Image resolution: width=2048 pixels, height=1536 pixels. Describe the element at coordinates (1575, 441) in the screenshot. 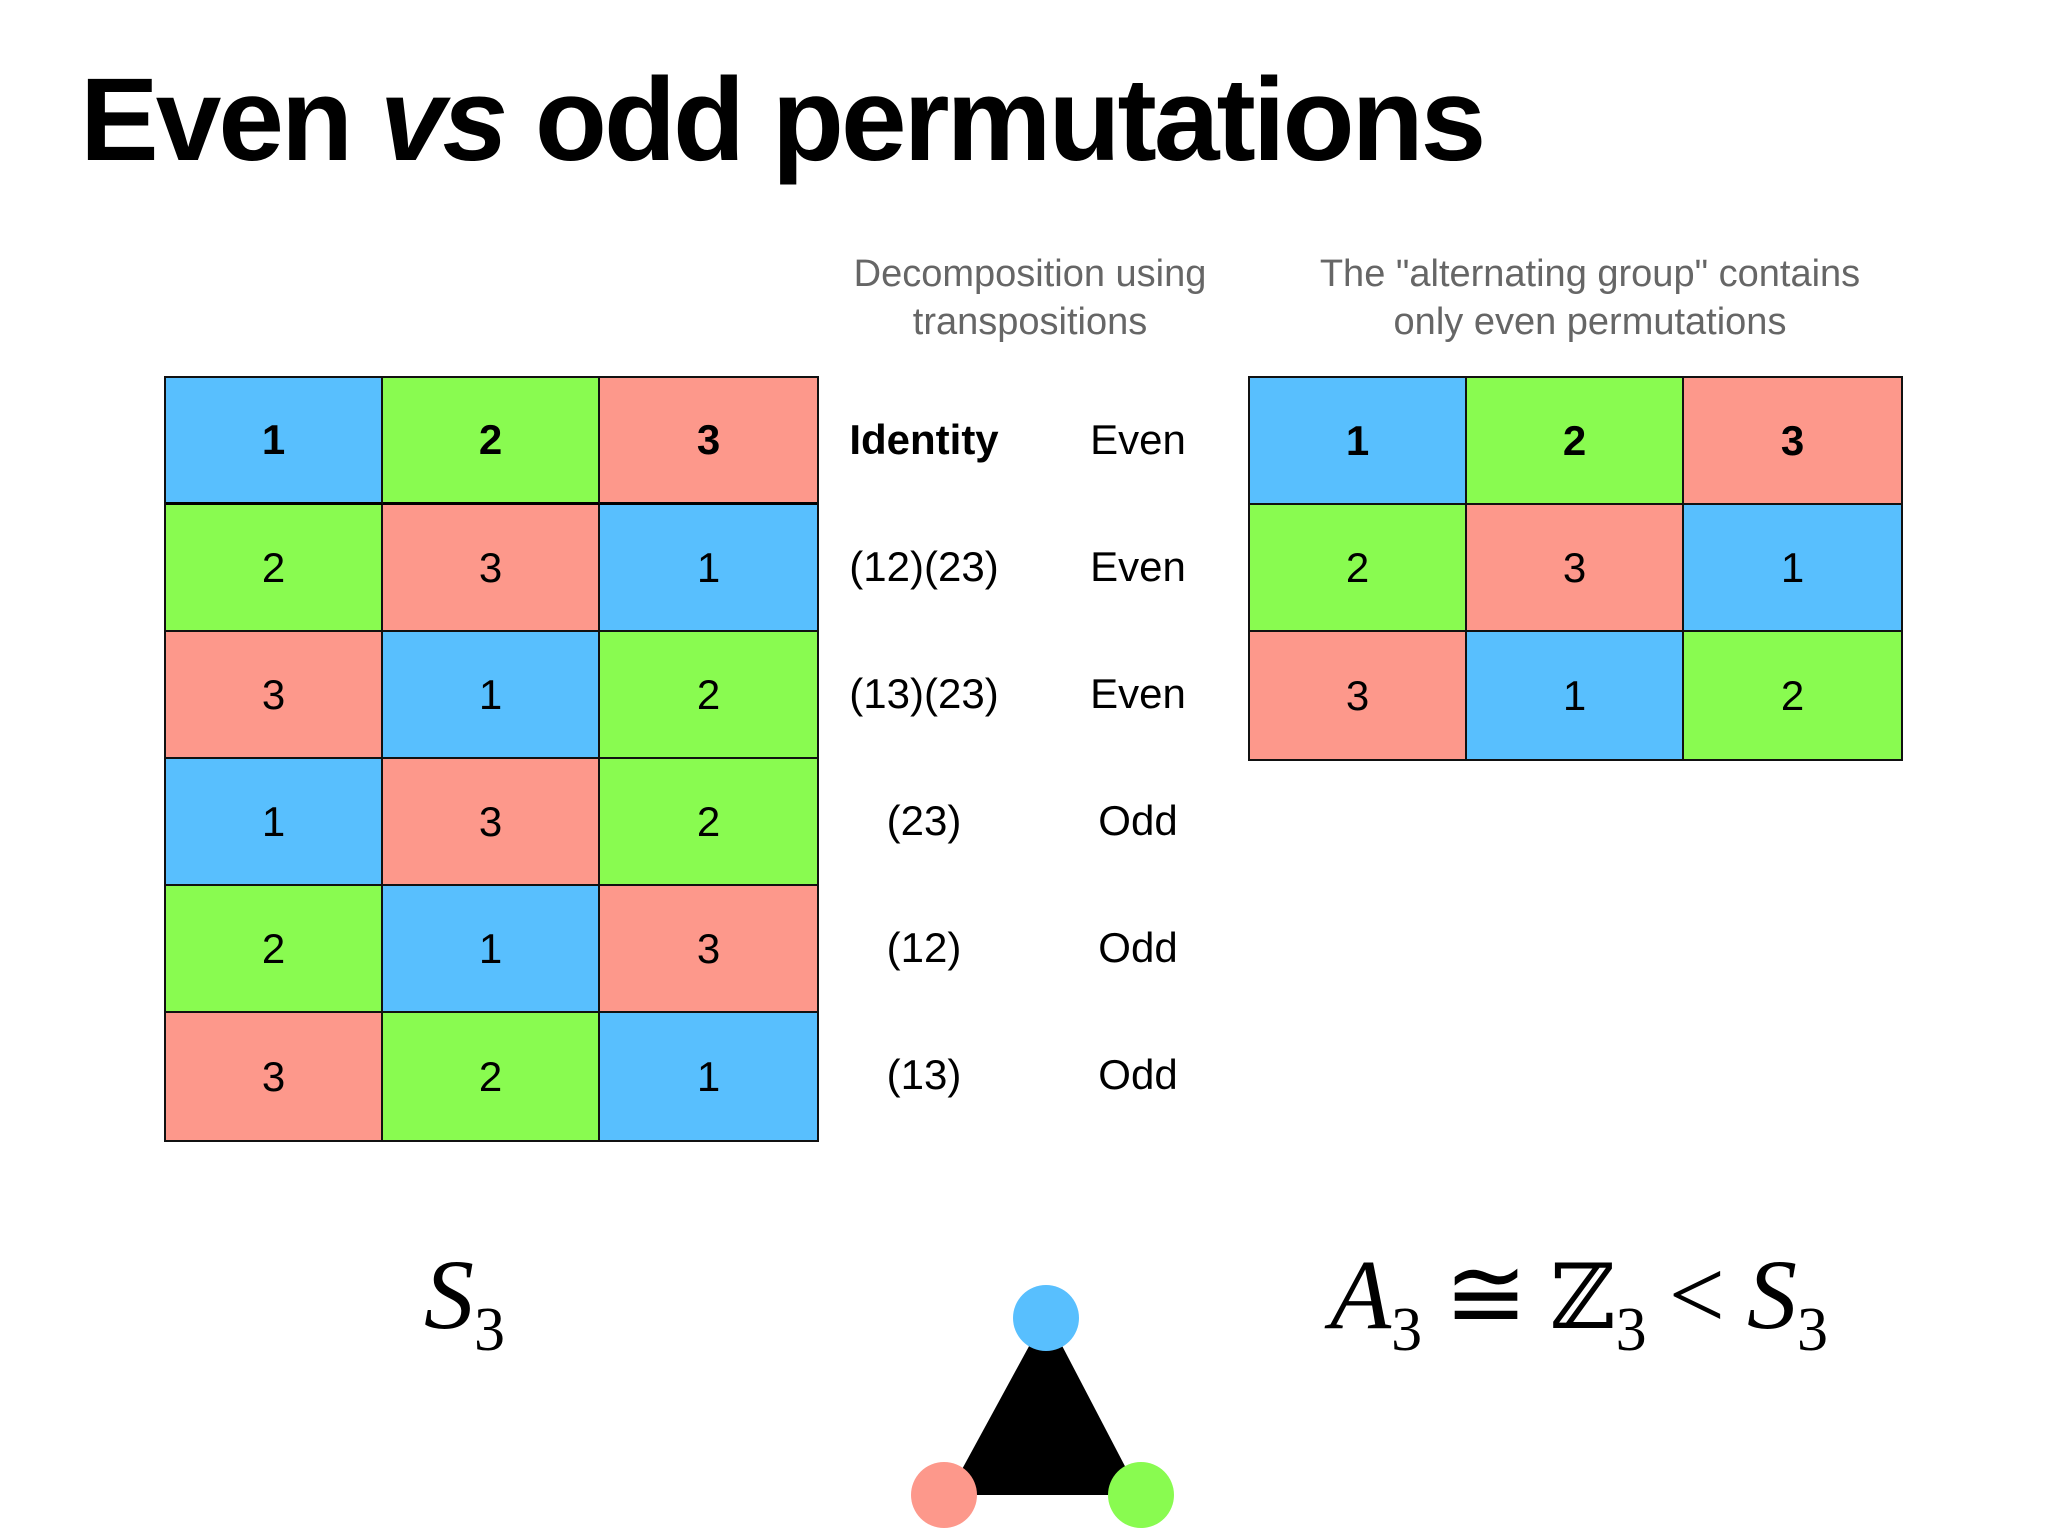

I see `a3-header-cell: 2` at that location.